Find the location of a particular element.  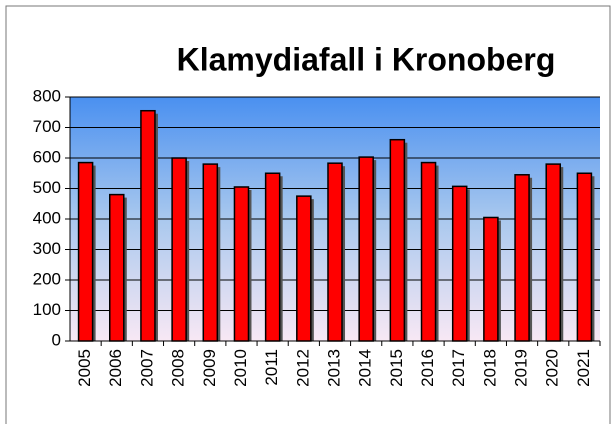

x-tick-label: 2015 is located at coordinates (396, 368).